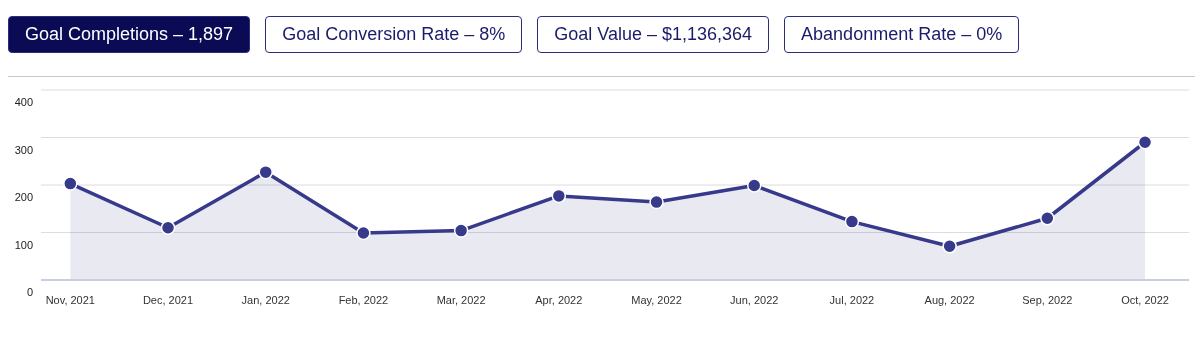 The height and width of the screenshot is (340, 1195). Describe the element at coordinates (394, 34) in the screenshot. I see `text: Goal Conversion Rate – 8%` at that location.